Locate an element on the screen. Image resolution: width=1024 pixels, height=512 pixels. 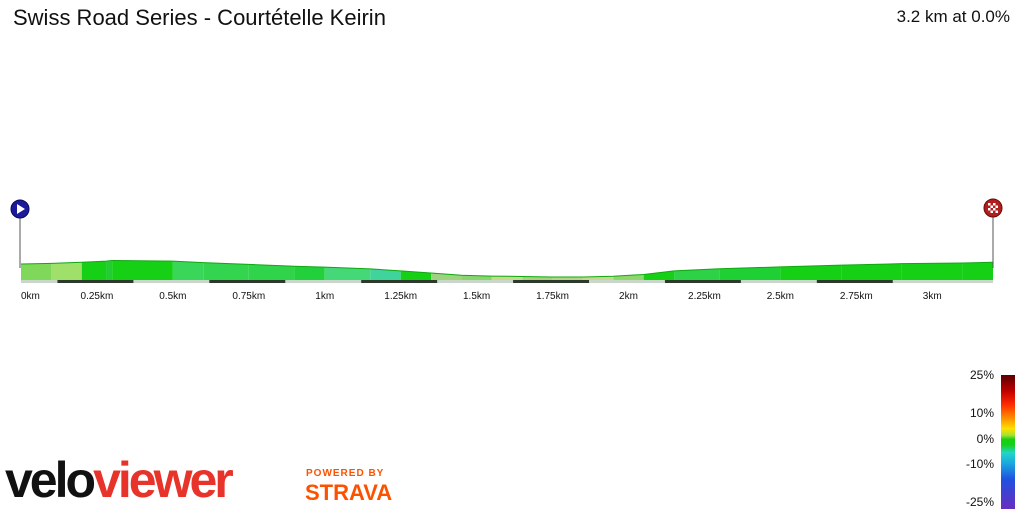
gradient-color-scale is located at coordinates (1008, 442).